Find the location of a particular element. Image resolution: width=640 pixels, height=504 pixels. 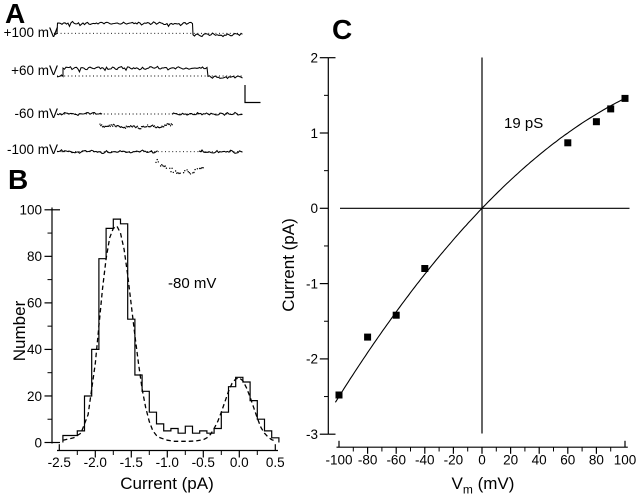

tick-label: 2 is located at coordinates (314, 58).